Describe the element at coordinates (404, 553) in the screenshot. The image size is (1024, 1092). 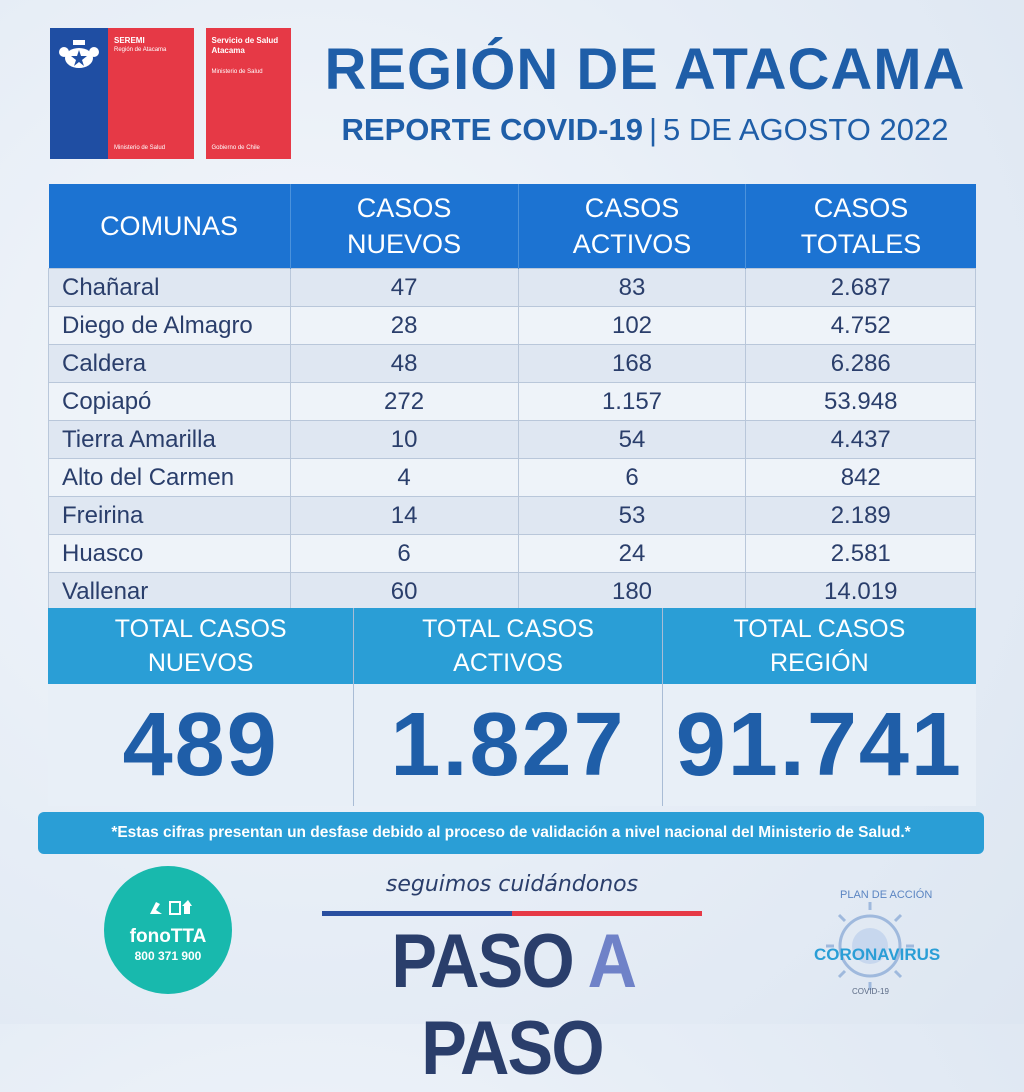
I see `nuevos-cell: 6` at that location.